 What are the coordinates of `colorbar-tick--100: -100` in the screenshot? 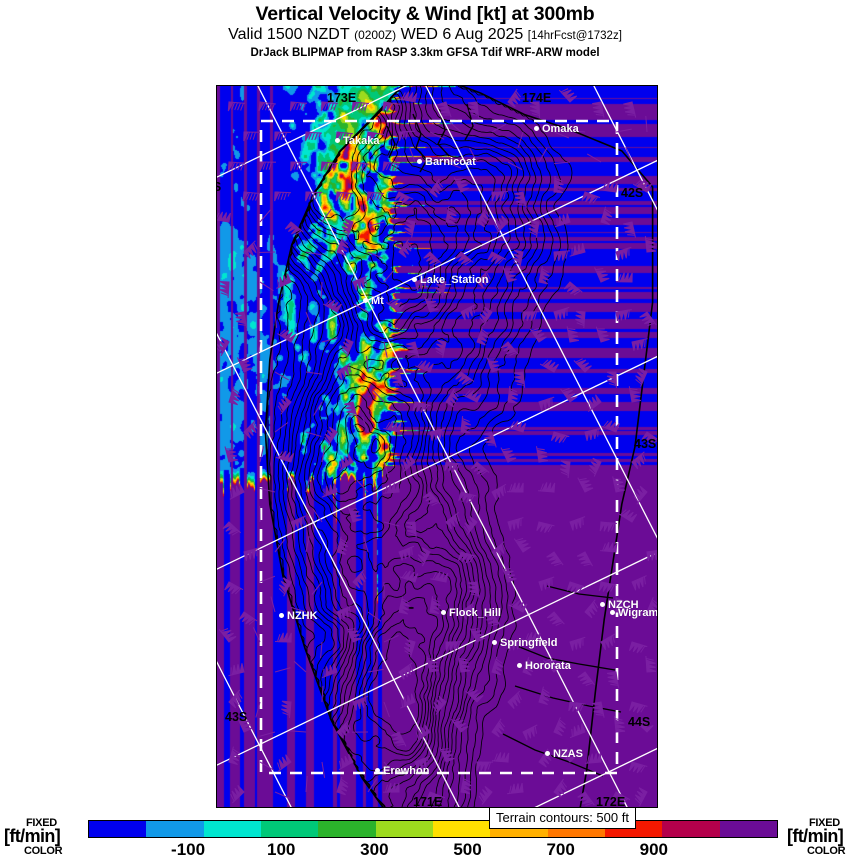 It's located at (188, 849).